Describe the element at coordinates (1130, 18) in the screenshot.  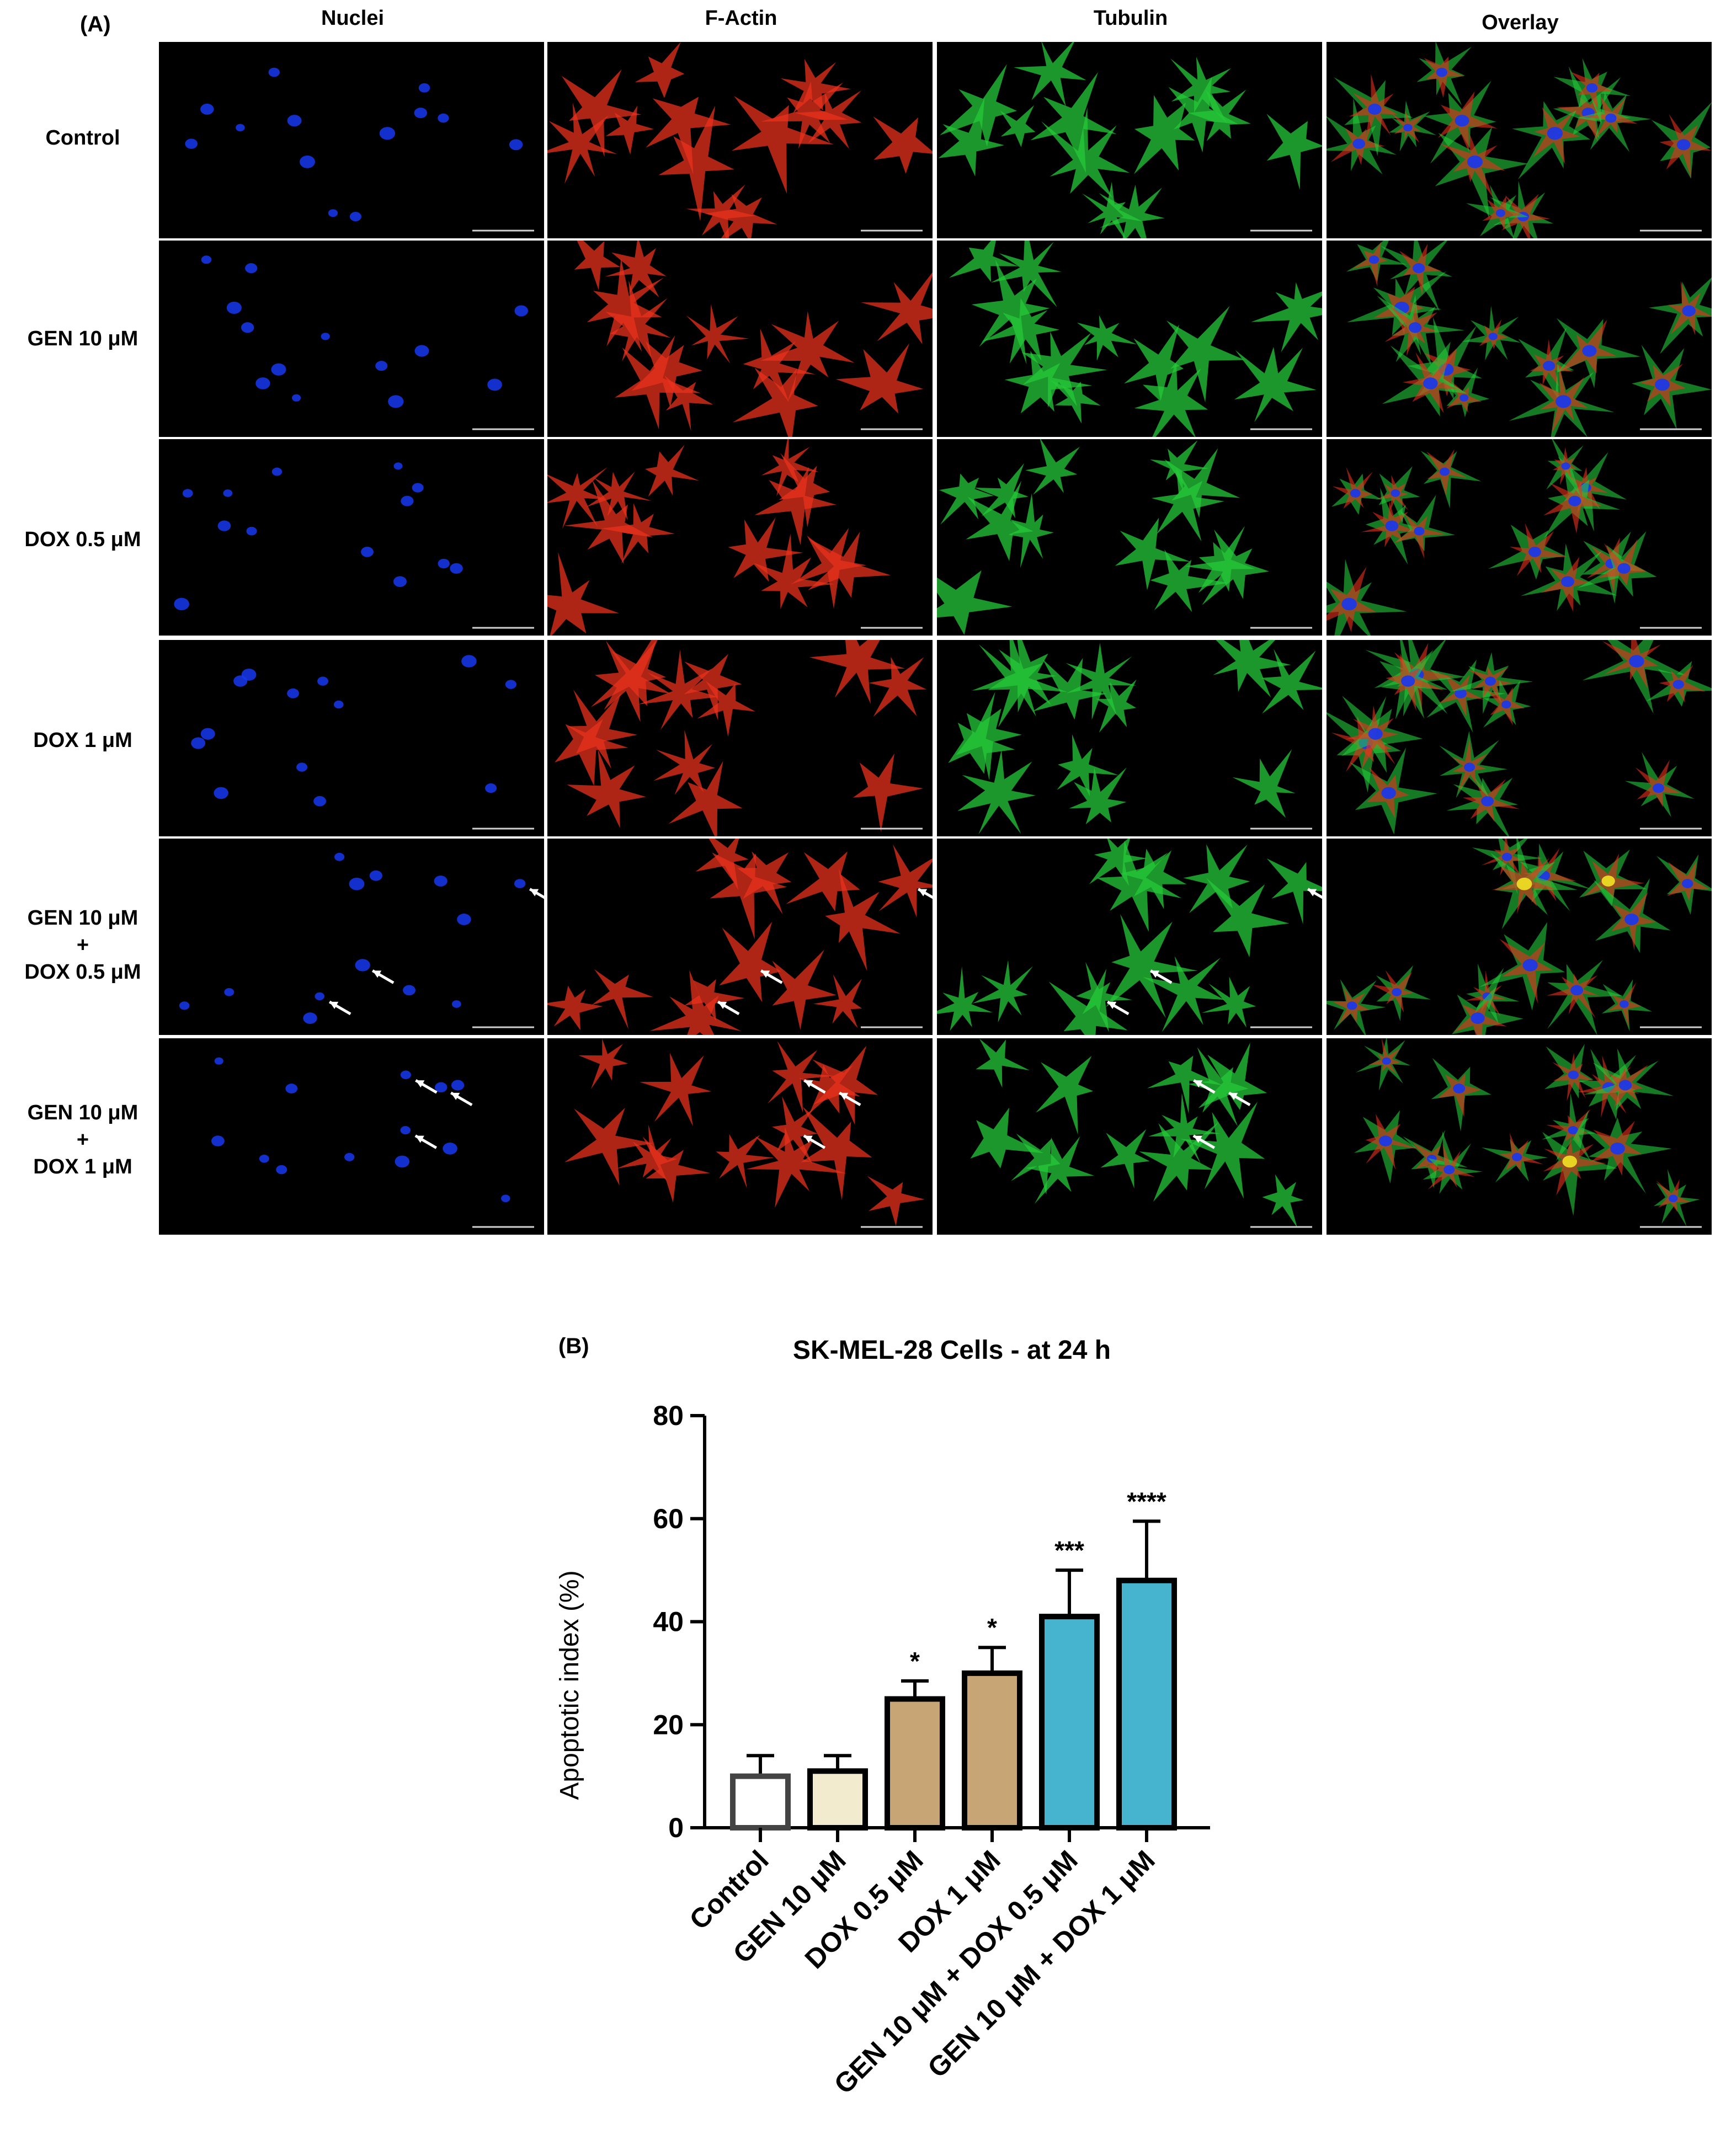
I see `column-header-tubulin: Tubulin` at that location.